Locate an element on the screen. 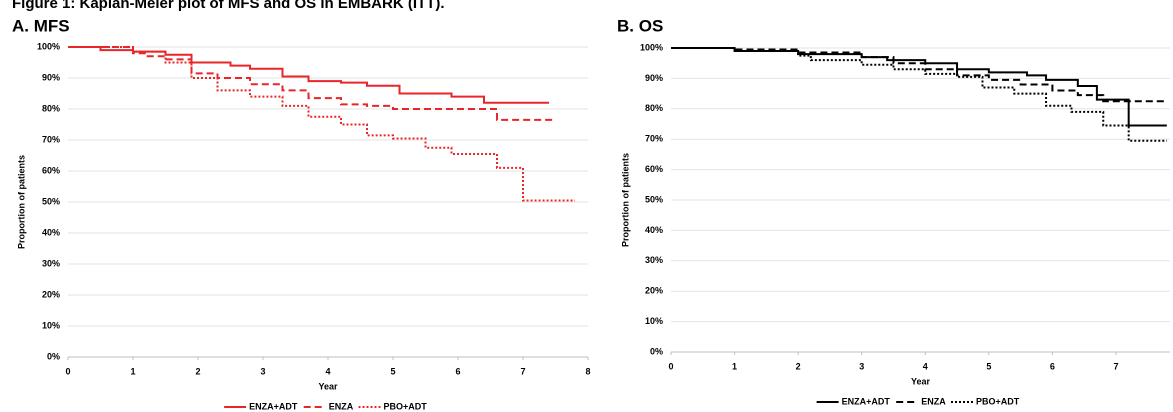  panel-title: B. OS is located at coordinates (640, 25).